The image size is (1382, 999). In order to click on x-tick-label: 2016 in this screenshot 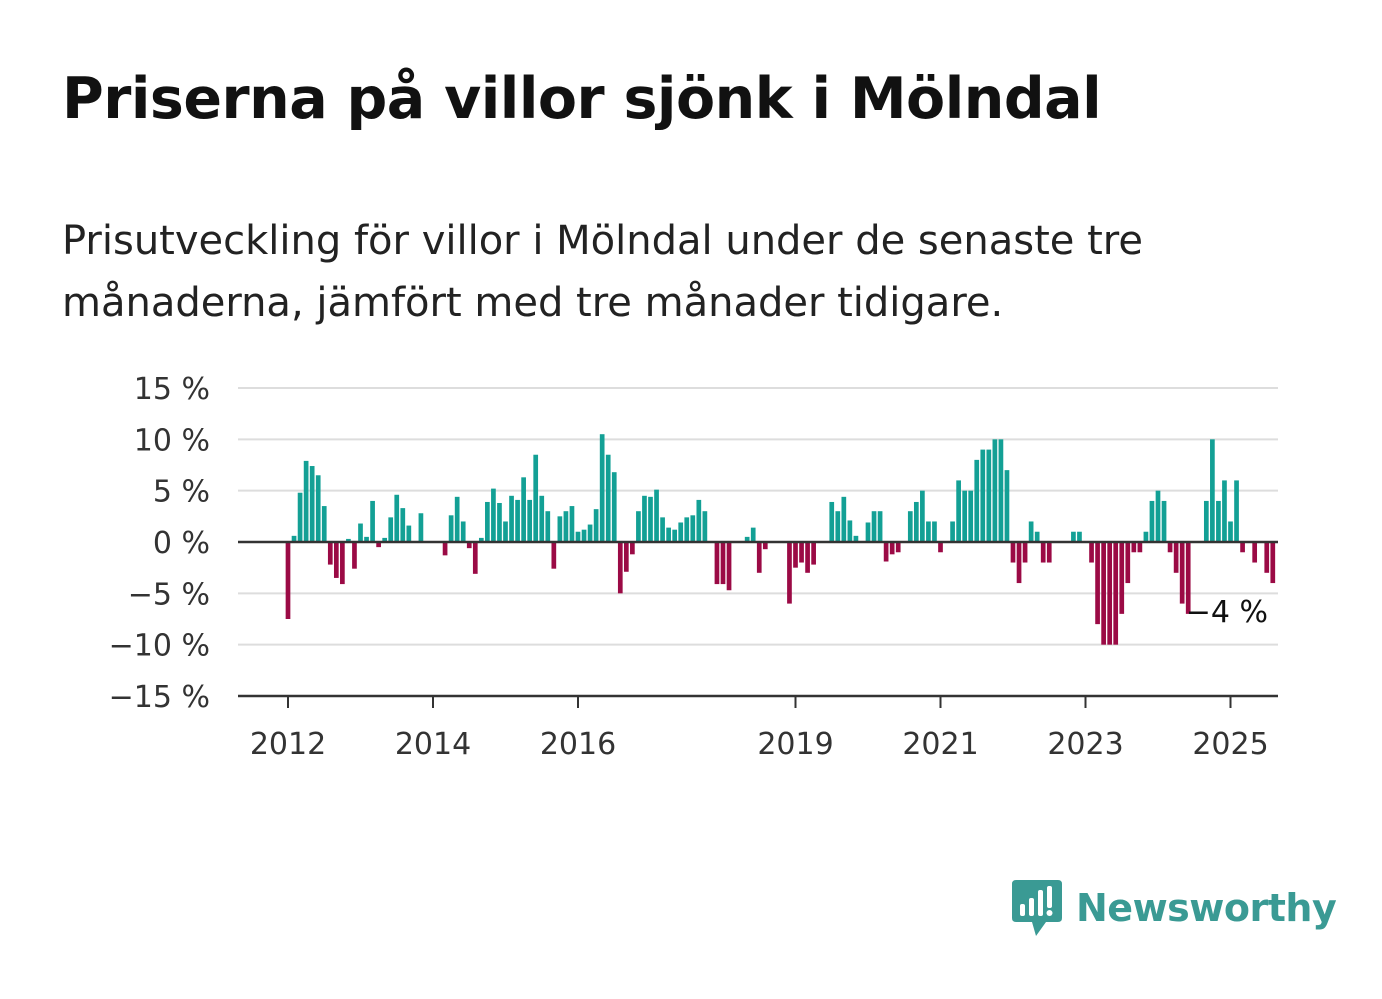, I will do `click(578, 744)`.